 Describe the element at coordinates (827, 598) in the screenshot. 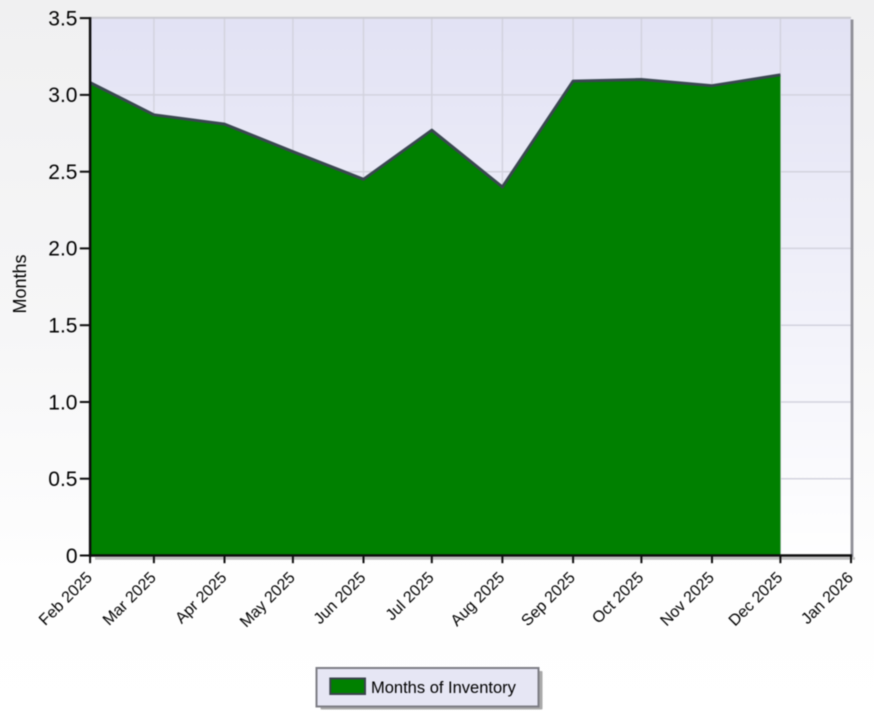

I see `svg-text: Jan 2026` at that location.